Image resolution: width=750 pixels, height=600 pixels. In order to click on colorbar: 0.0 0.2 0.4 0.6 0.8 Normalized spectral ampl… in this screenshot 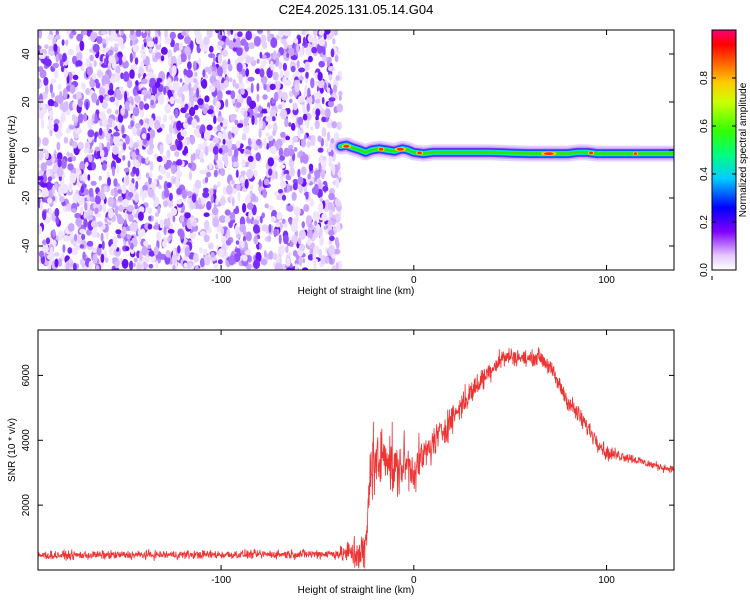, I will do `click(724, 154)`.